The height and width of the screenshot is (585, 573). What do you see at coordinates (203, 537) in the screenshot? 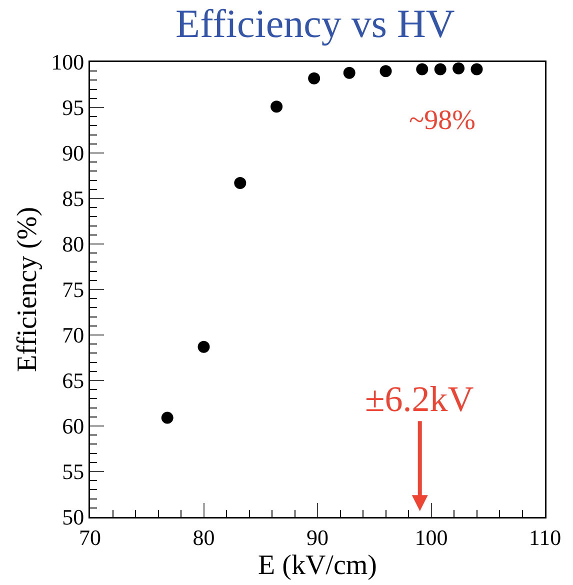
I see `x-tick-label: 80` at bounding box center [203, 537].